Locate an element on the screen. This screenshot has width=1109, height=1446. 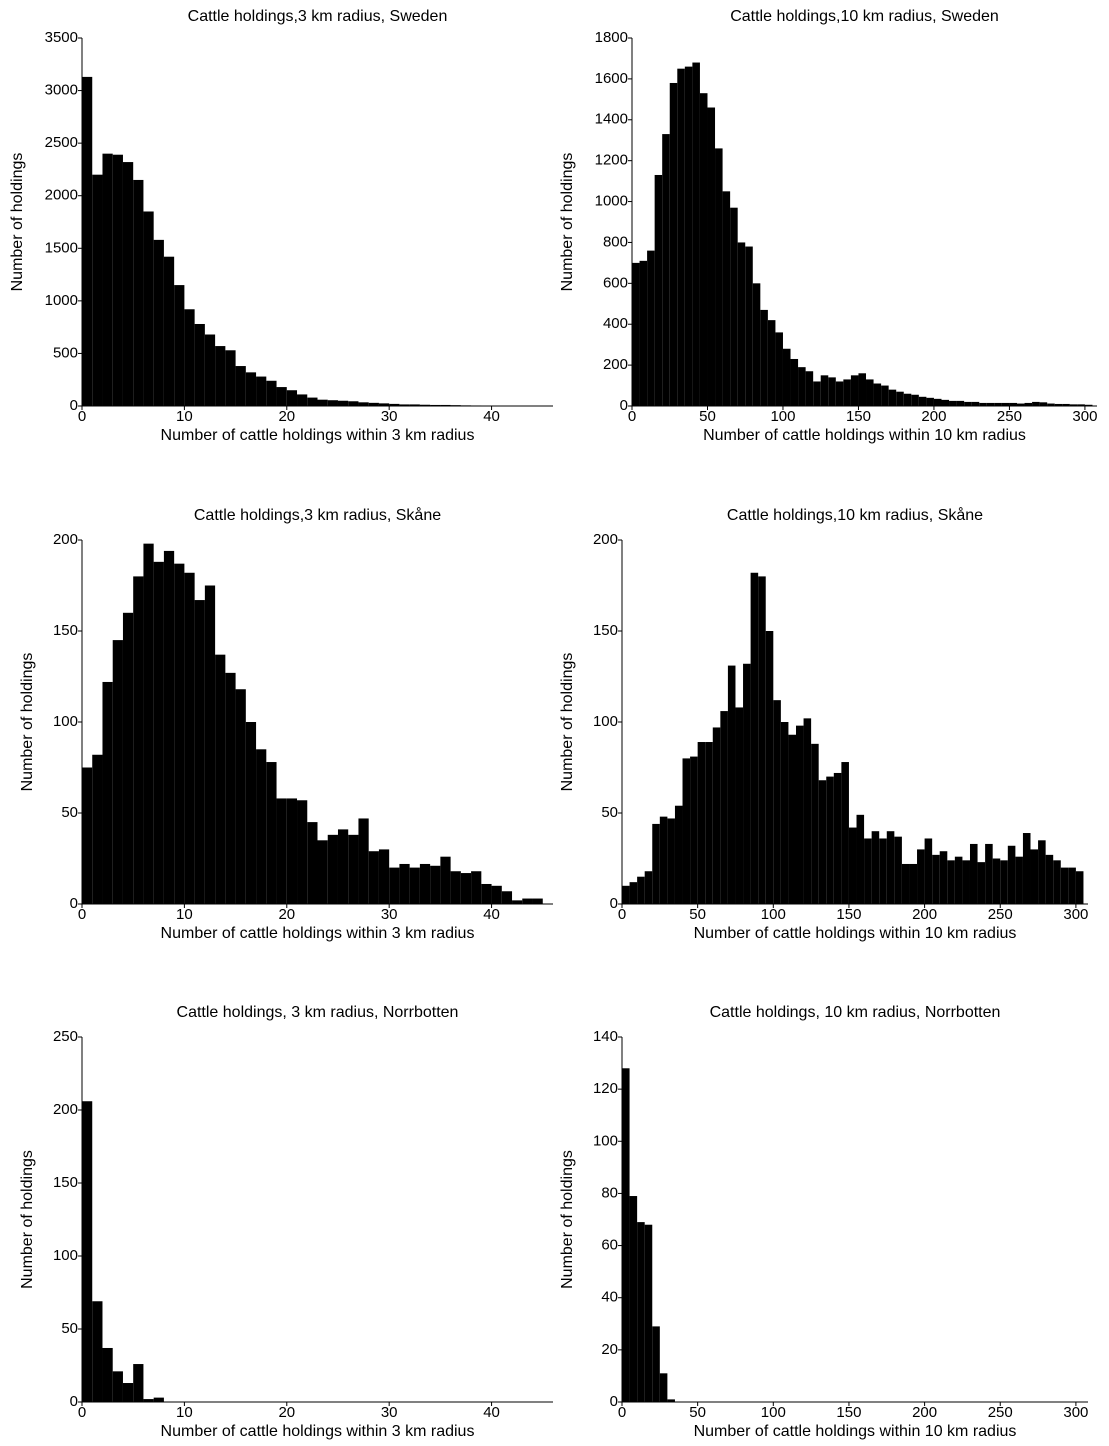
x-tick-label: 250 is located at coordinates (1009, 416).